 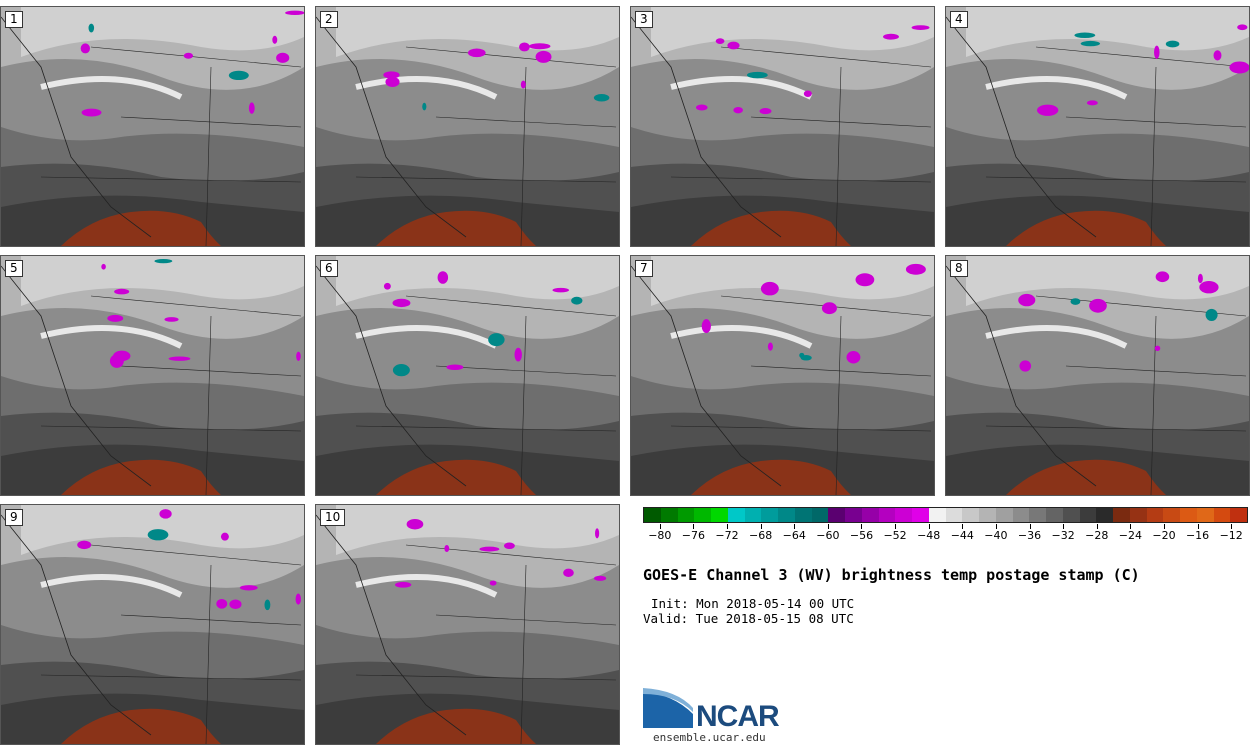 I want to click on colorbar-tick-label: −68, so click(x=761, y=535).